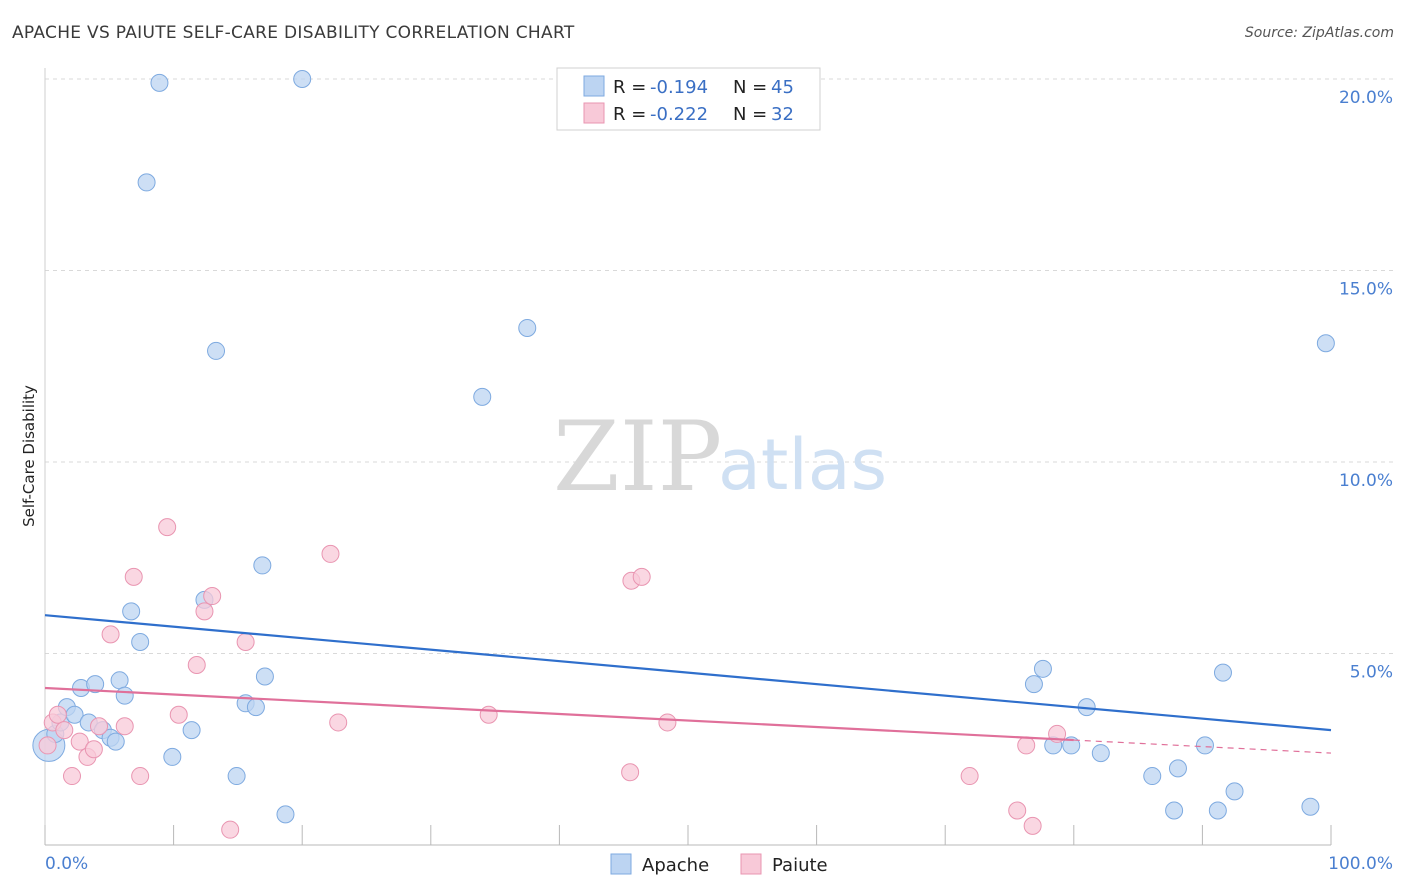 The width and height of the screenshot is (1406, 892). I want to click on legend-apache-r-value: -0.194, so click(679, 87).